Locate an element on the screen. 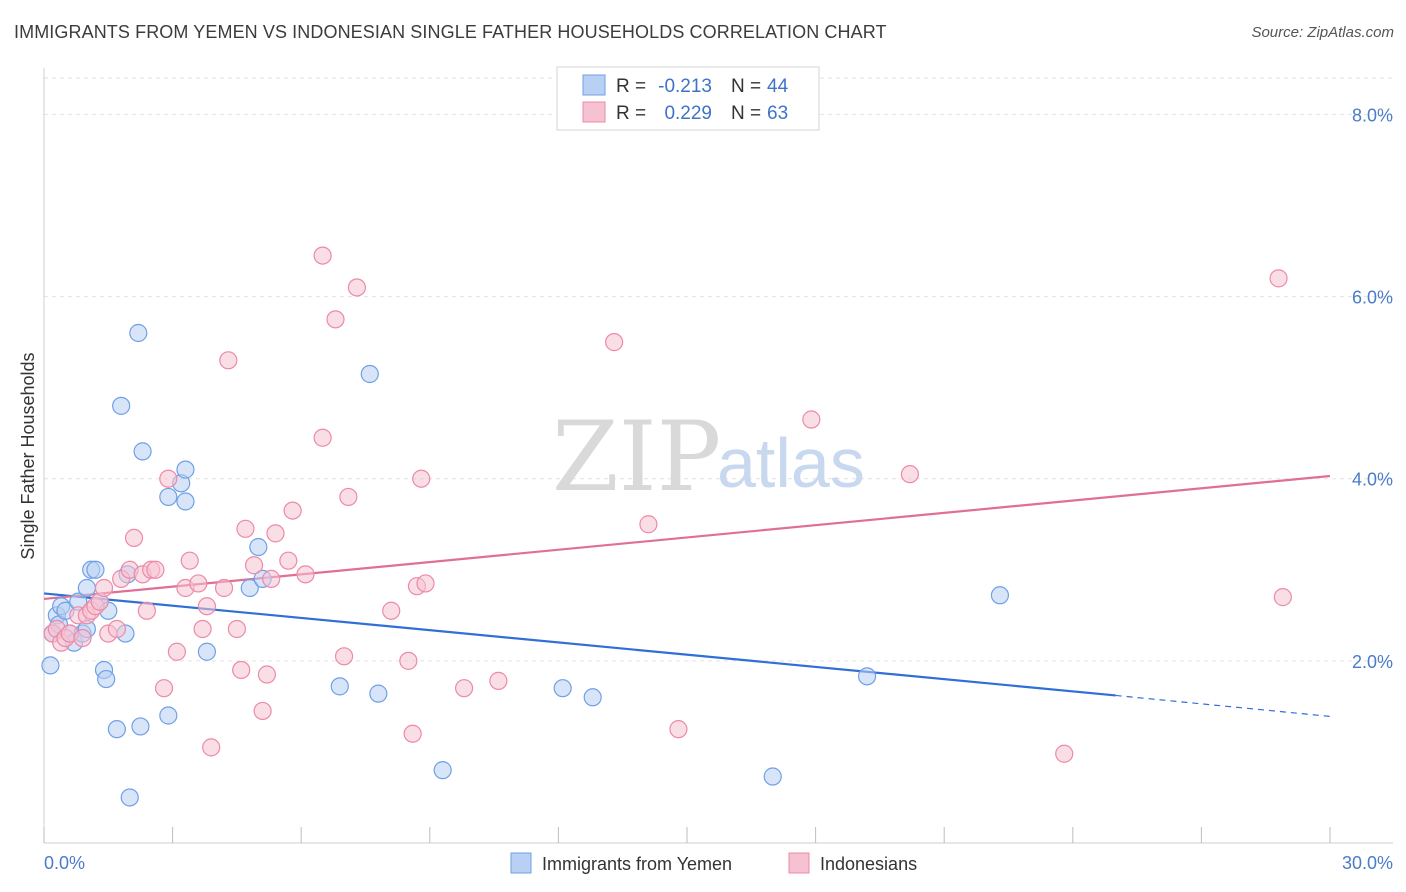  bottom-legend: Immigrants from Yemen Indonesians is located at coordinates (713, 863).